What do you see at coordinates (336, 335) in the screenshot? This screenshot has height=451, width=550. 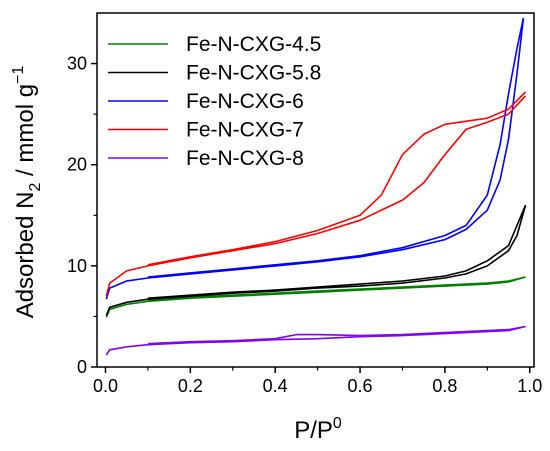 I see `series-line-Fe-N-CXG-8-desorption` at bounding box center [336, 335].